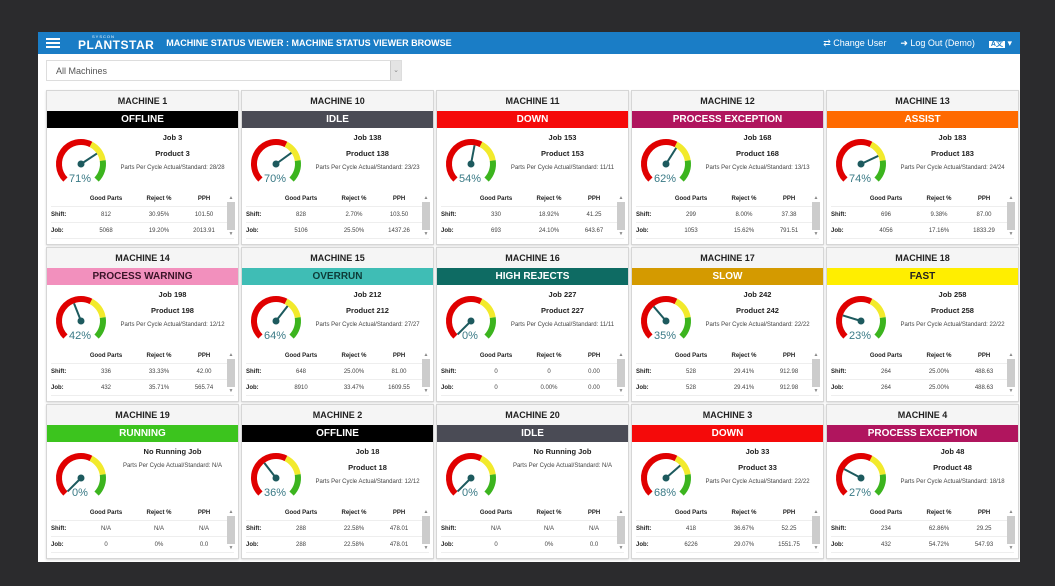  Describe the element at coordinates (399, 528) in the screenshot. I see `cell: 478.01` at that location.